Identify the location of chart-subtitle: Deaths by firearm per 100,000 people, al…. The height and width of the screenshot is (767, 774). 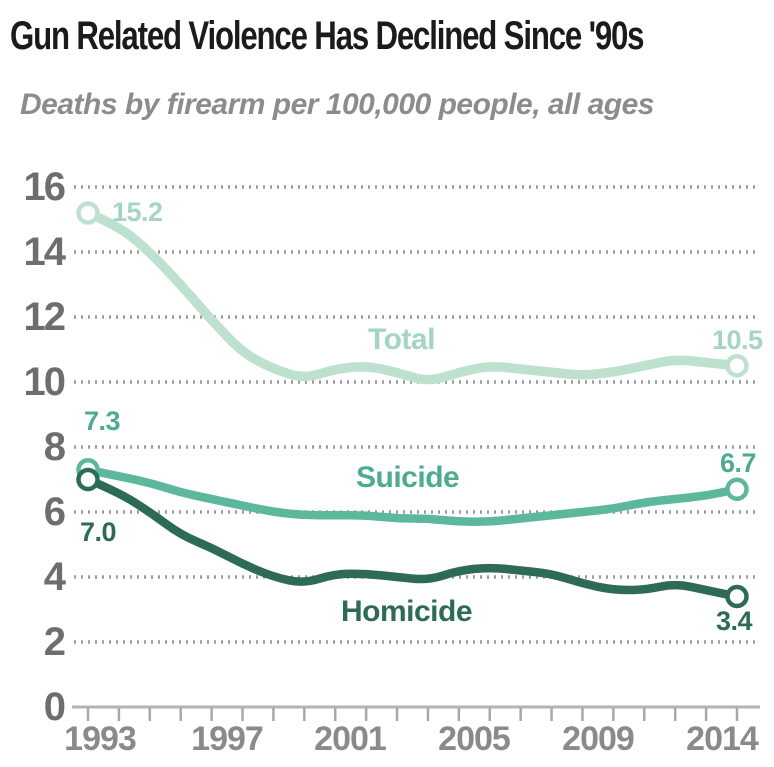
(337, 104).